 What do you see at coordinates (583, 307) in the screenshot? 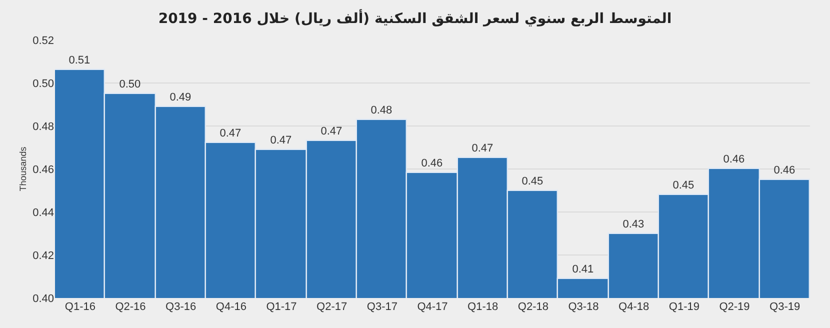
I see `x-tick-label: Q3-18` at bounding box center [583, 307].